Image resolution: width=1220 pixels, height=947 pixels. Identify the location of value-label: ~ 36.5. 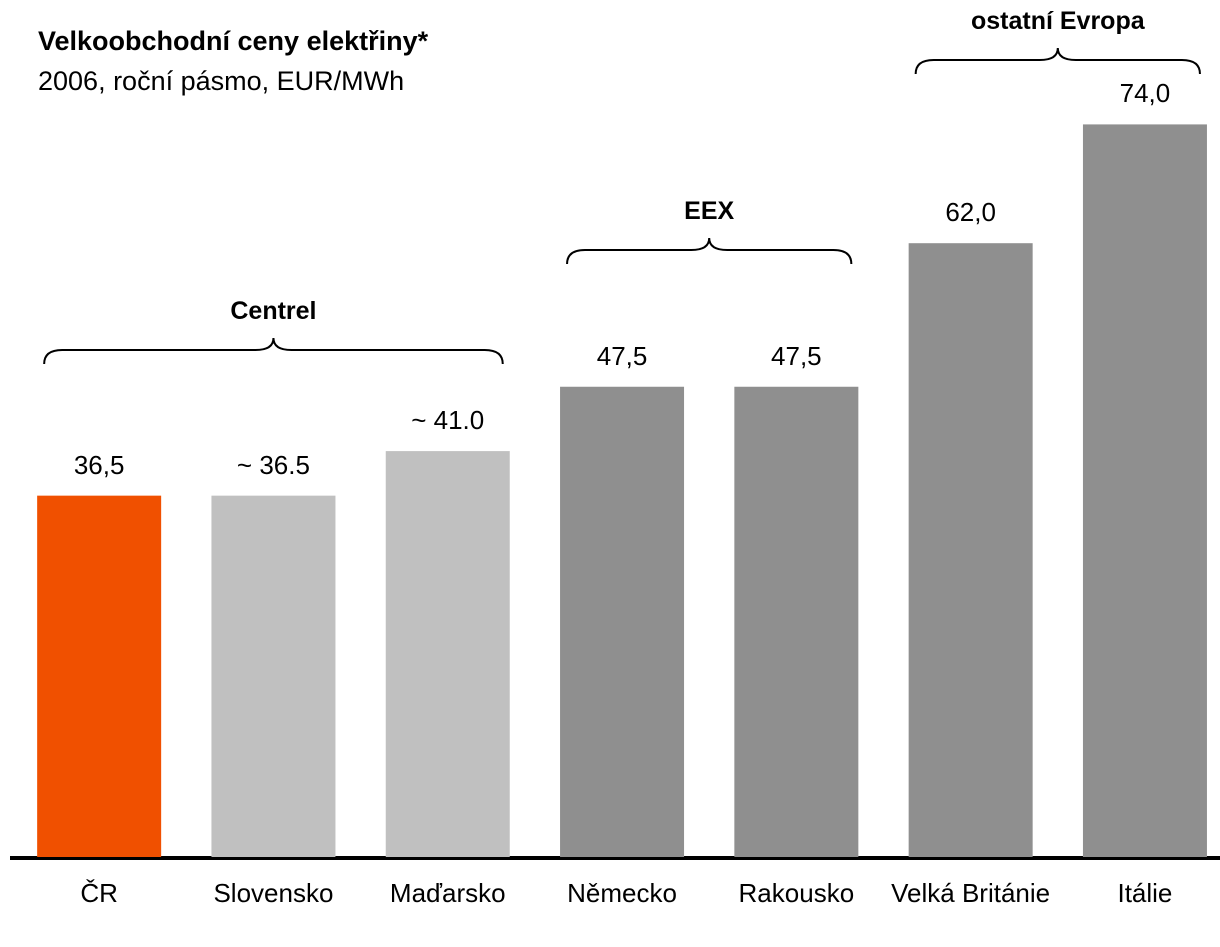
(273, 464).